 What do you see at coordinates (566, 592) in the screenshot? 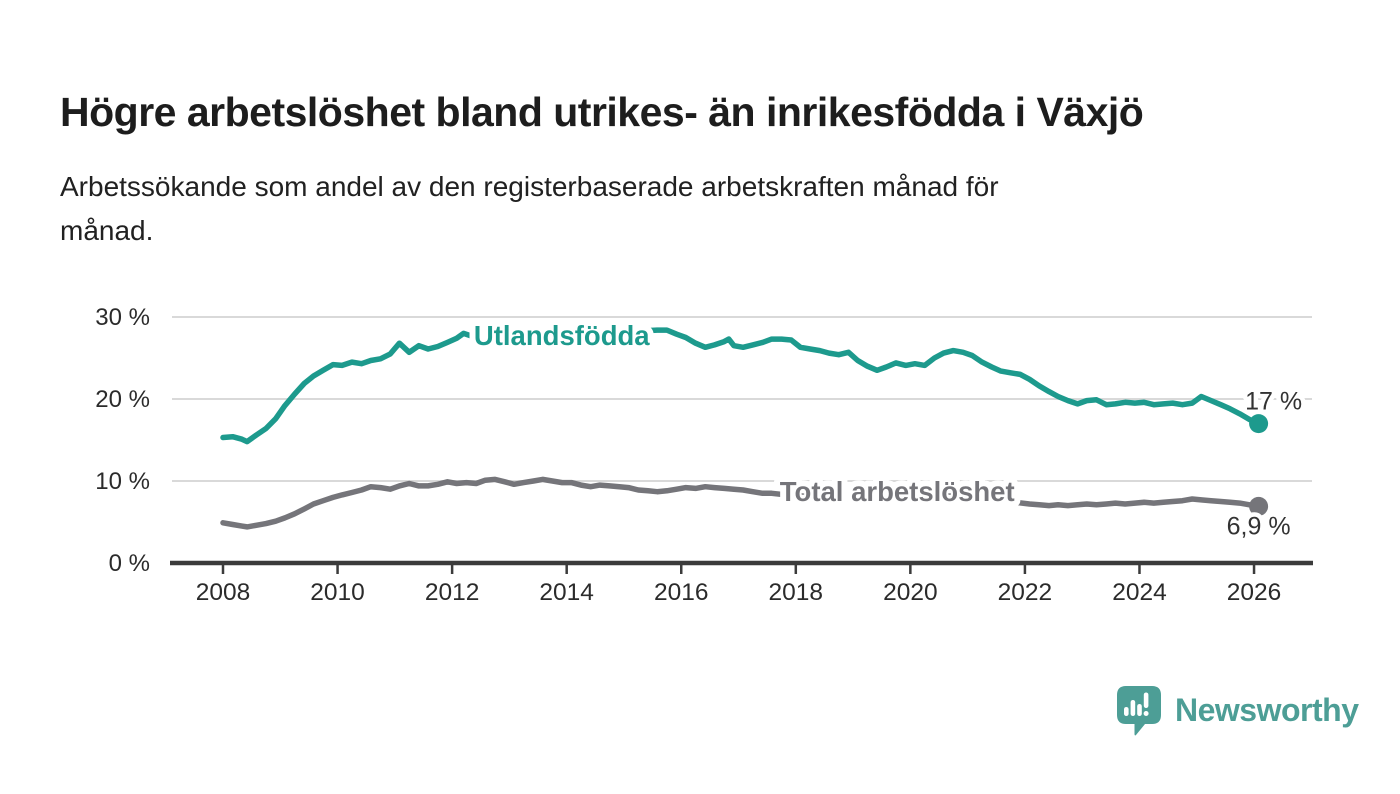
I see `x-tick-label-2014: 2014` at bounding box center [566, 592].